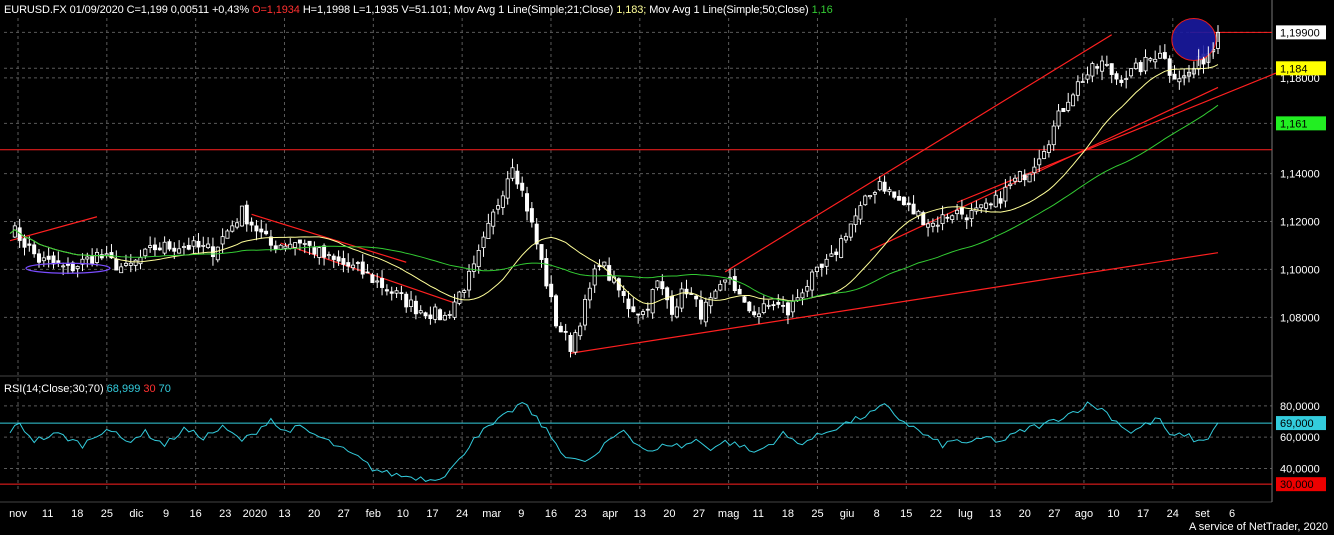 Image resolution: width=1334 pixels, height=535 pixels. What do you see at coordinates (1301, 32) in the screenshot?
I see `last-price-label-bg` at bounding box center [1301, 32].